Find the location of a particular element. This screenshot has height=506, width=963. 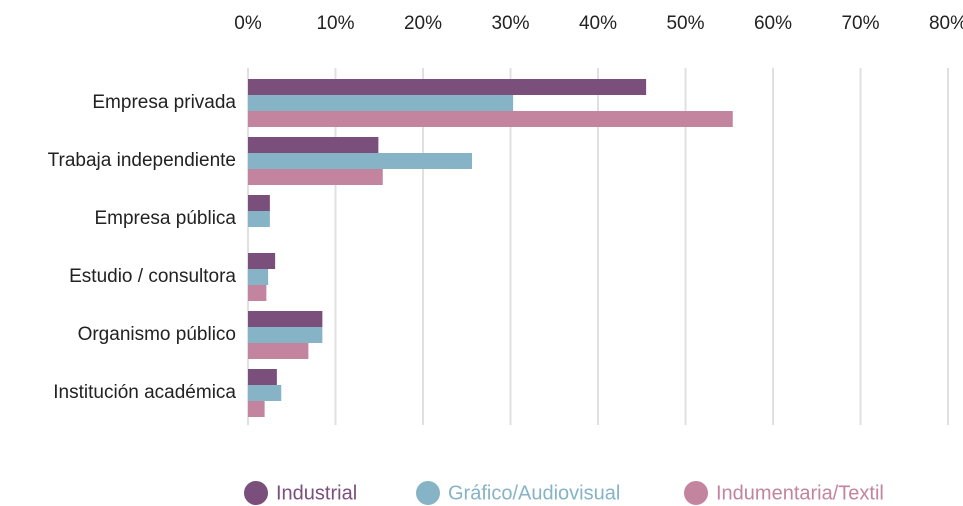

x-tick-label: 70% is located at coordinates (860, 23).